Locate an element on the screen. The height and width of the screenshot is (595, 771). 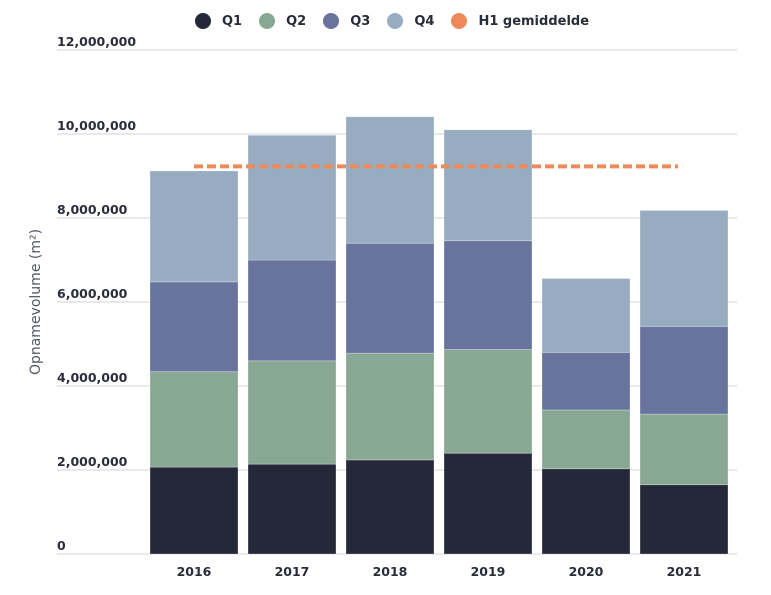
bar-segment-q4-2020 is located at coordinates (586, 315).